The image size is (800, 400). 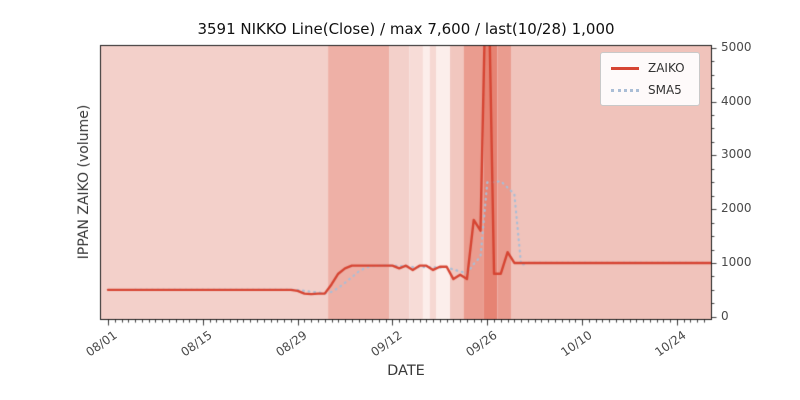 What do you see at coordinates (625, 90) in the screenshot?
I see `sma5-line-swatch` at bounding box center [625, 90].